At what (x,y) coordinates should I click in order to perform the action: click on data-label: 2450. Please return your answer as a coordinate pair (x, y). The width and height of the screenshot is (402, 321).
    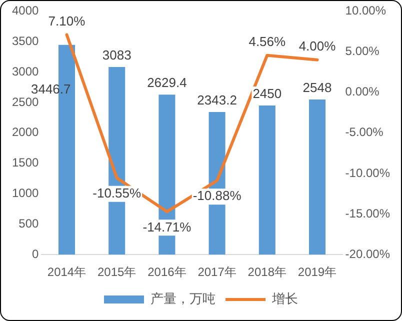
    Looking at the image, I should click on (267, 94).